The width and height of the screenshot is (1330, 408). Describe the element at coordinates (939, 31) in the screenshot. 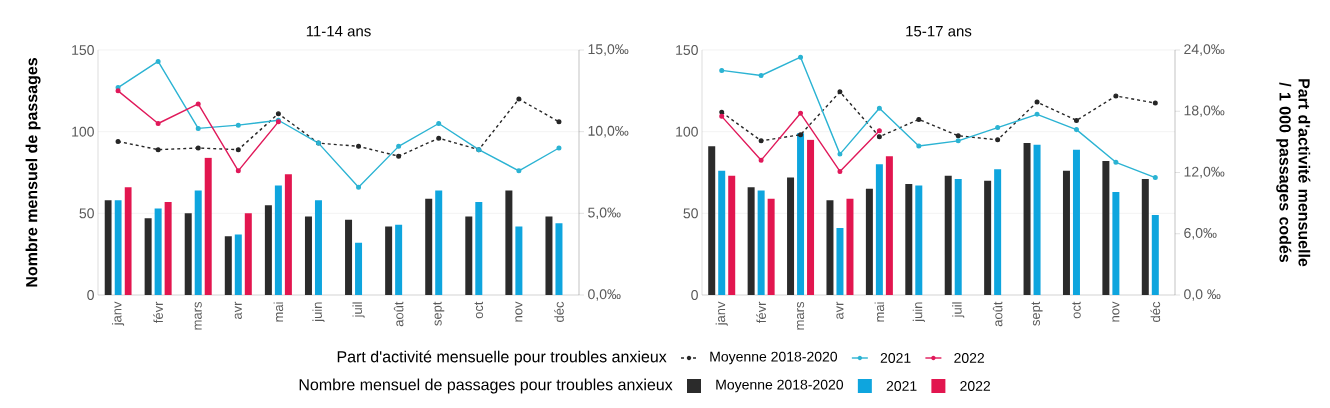

I see `chart-title: 15-17 ans` at that location.